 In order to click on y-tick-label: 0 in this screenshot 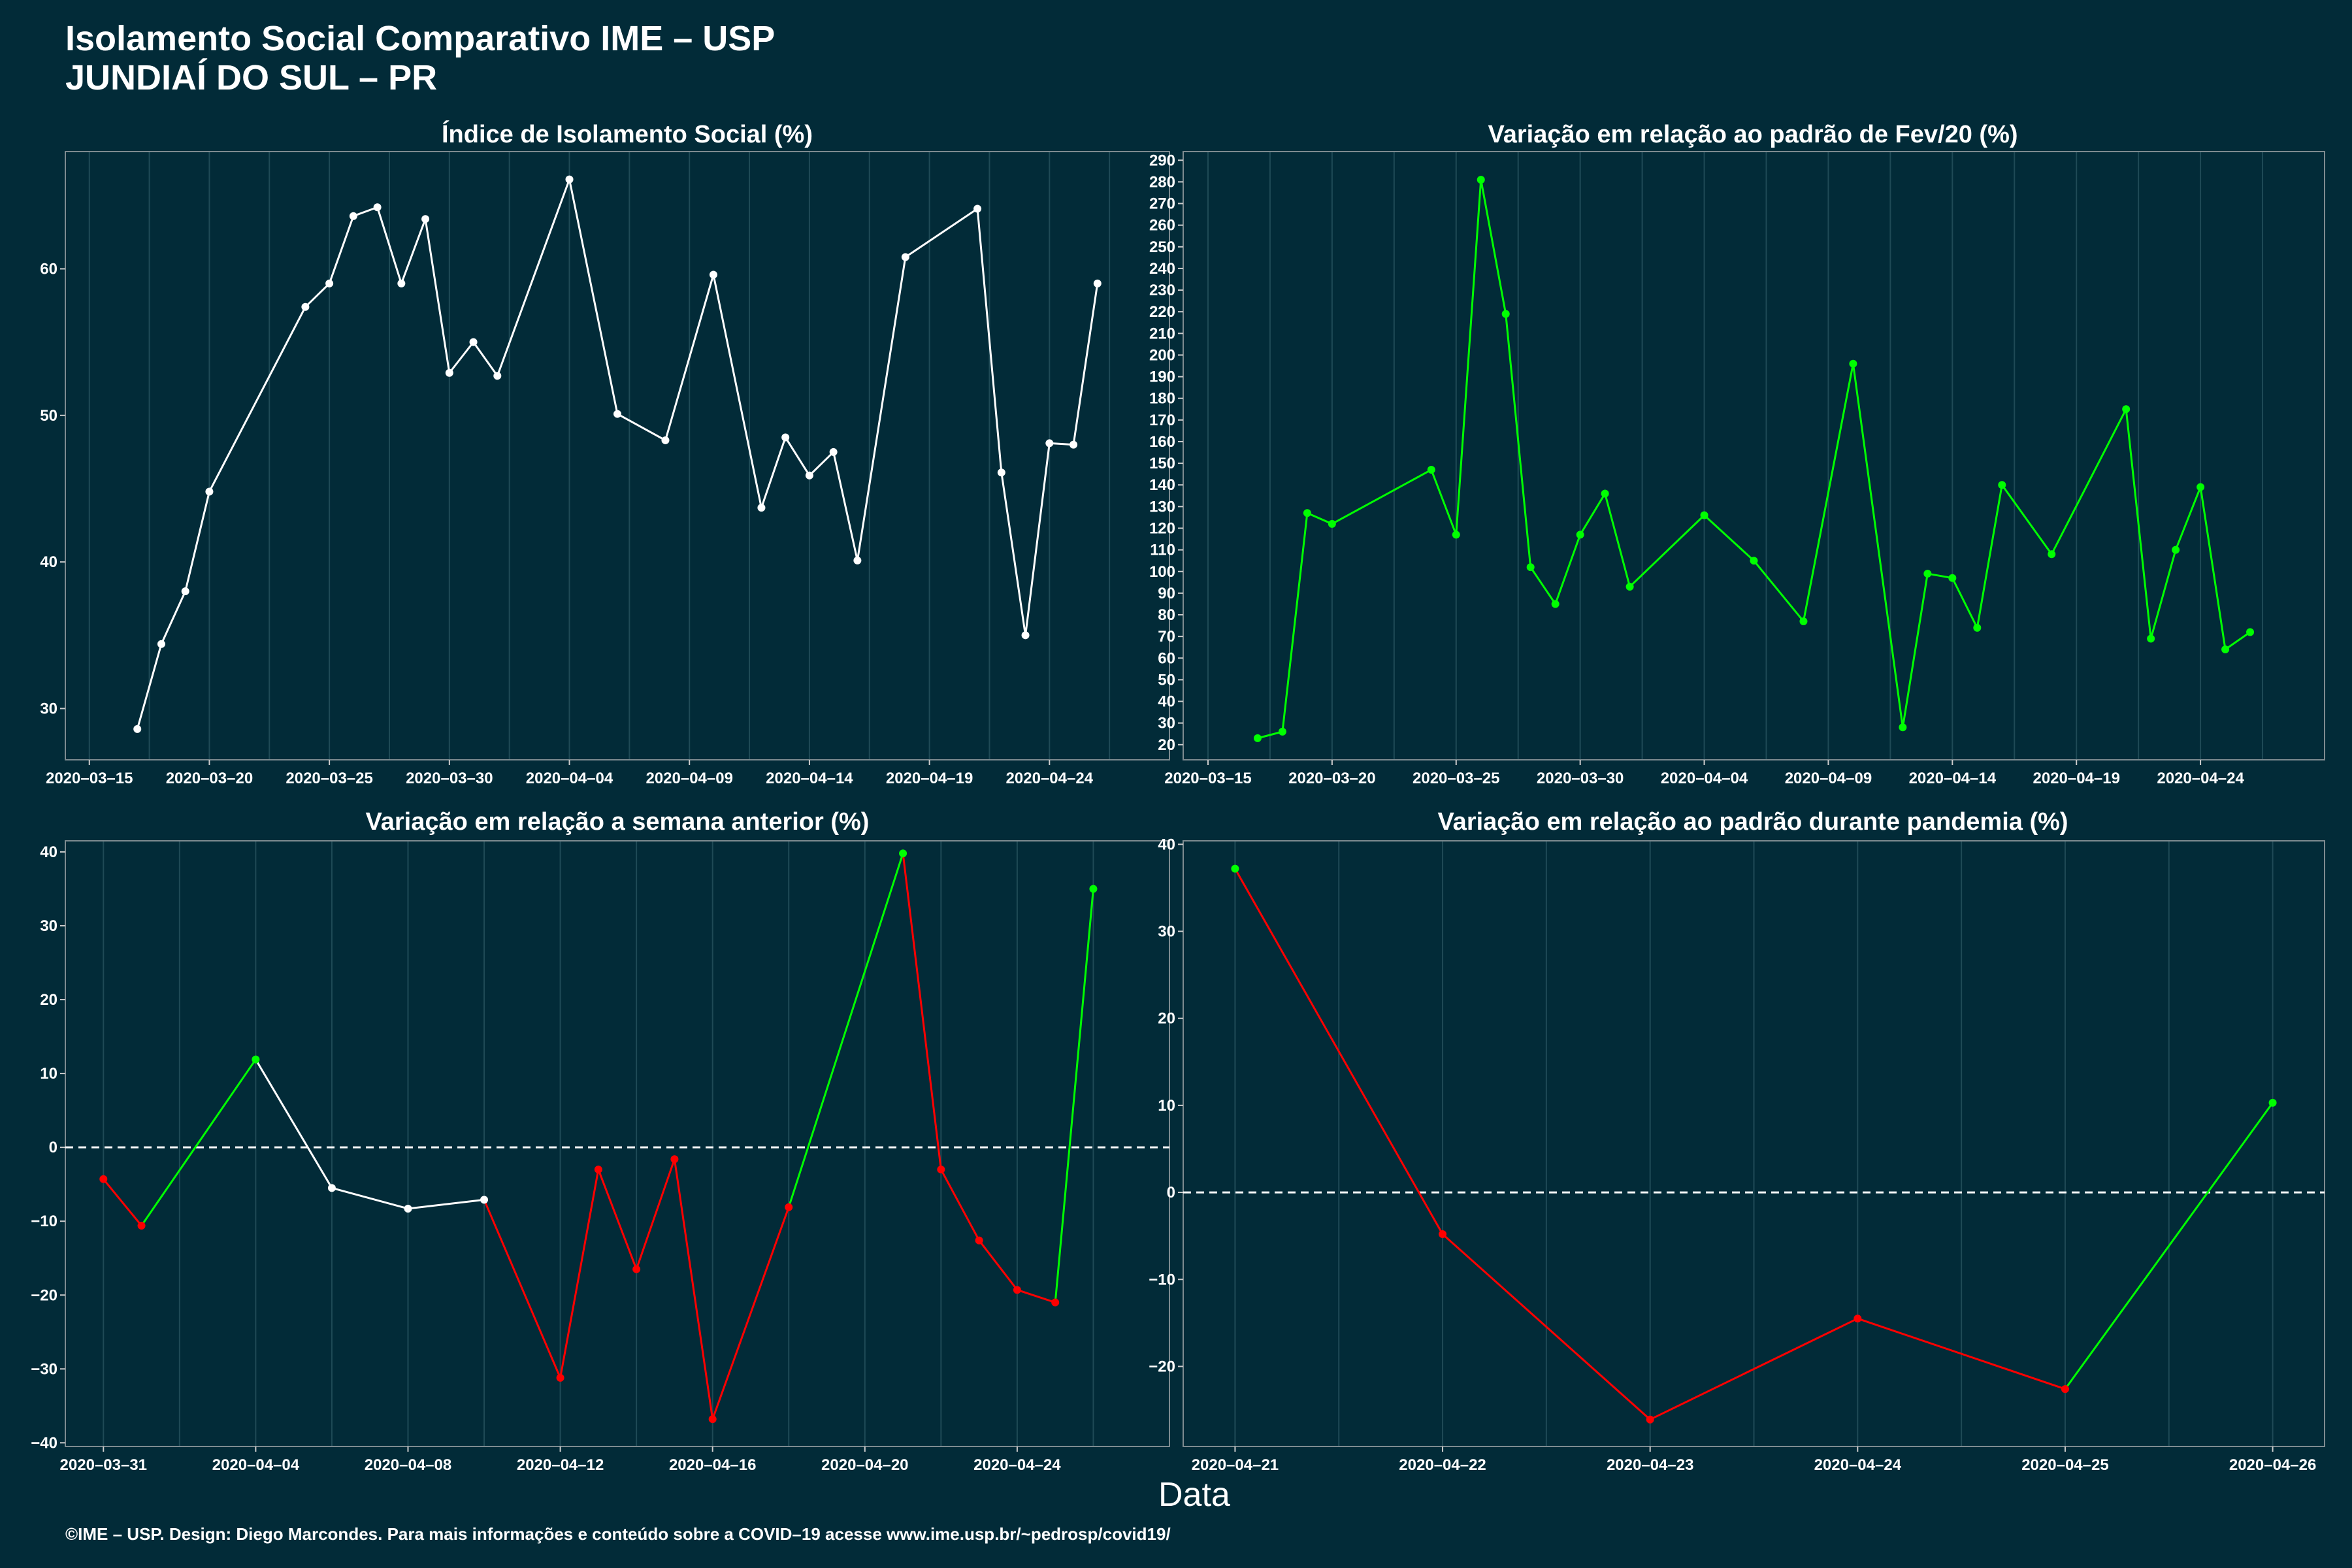, I will do `click(53, 1147)`.